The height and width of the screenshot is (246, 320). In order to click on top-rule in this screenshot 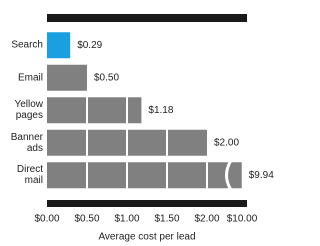, I will do `click(147, 18)`.